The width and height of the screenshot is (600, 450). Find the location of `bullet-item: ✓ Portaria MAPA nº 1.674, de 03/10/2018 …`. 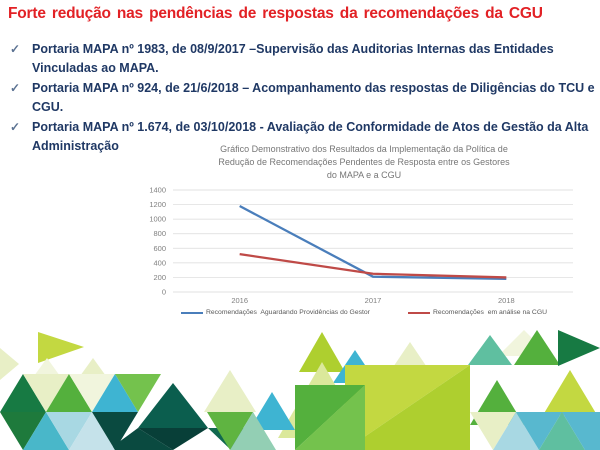

bullet-item: ✓ Portaria MAPA nº 1.674, de 03/10/2018 … is located at coordinates (302, 137).